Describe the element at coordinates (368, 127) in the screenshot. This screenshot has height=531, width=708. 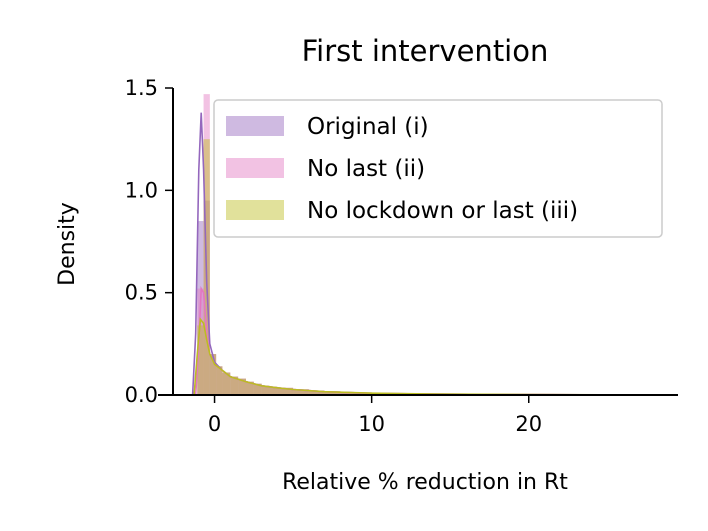
I see `legend-label-series-1: Original (i)` at that location.